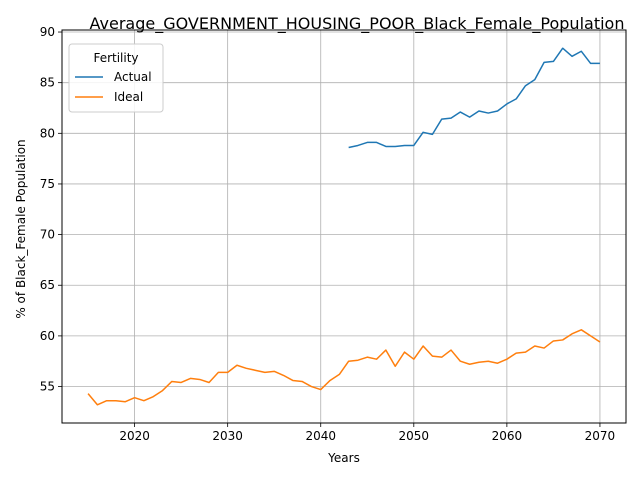  I want to click on x-tick-label: 2040, so click(320, 436).